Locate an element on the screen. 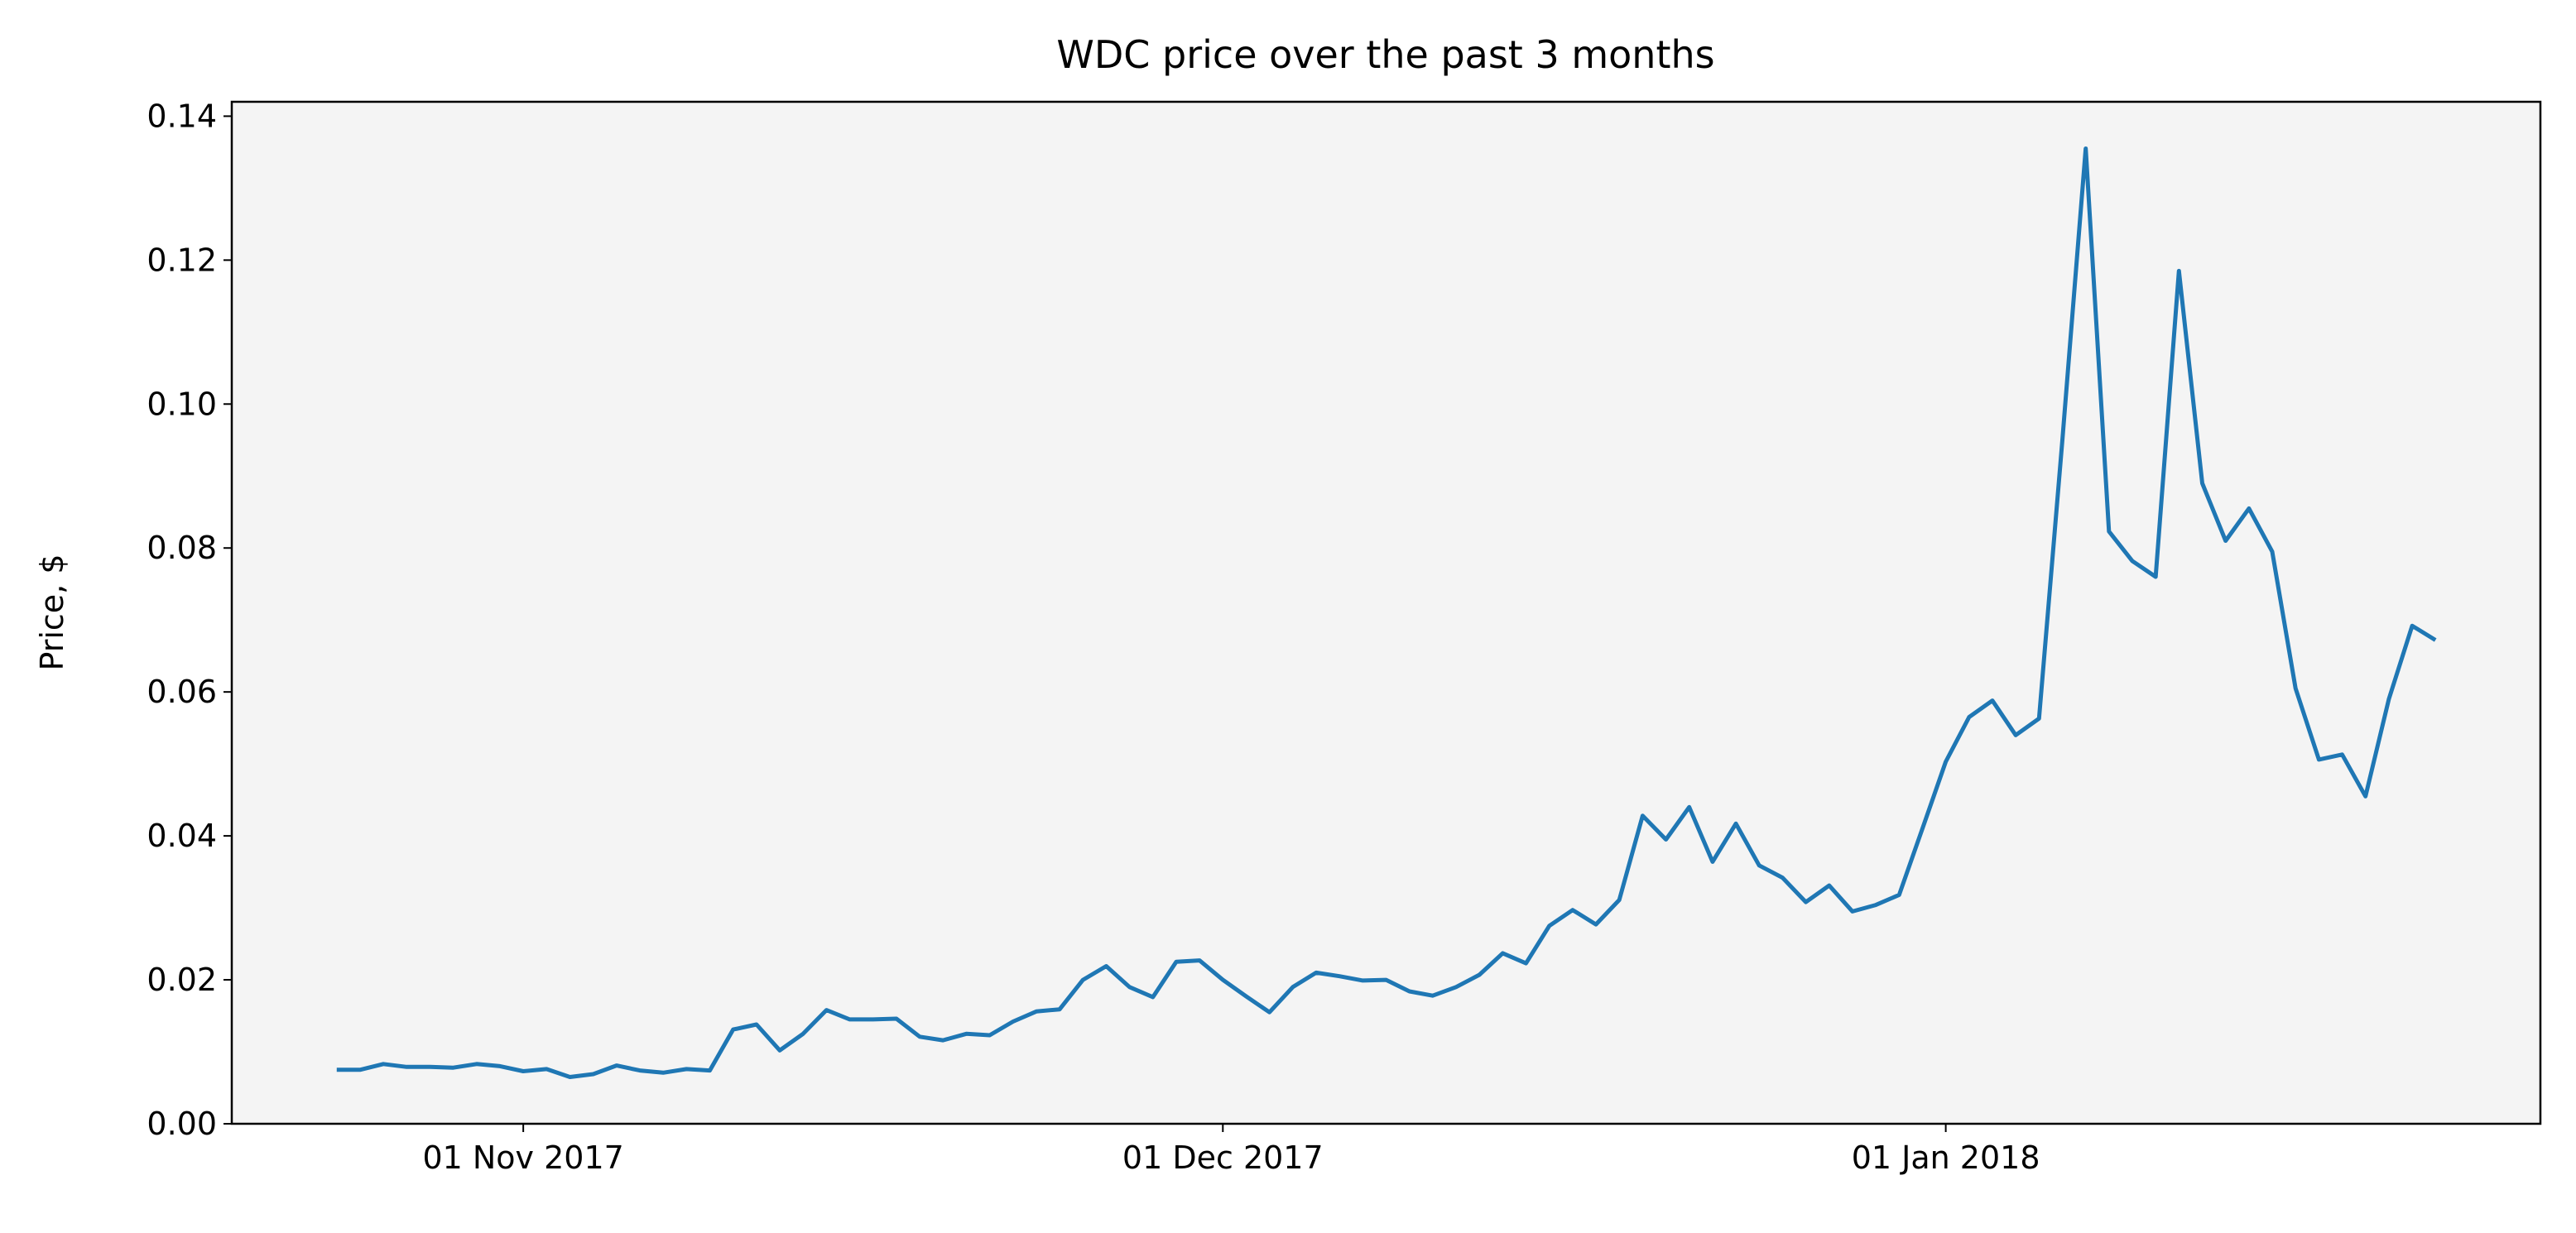  y-tick-label: 0.00 is located at coordinates (182, 1124).